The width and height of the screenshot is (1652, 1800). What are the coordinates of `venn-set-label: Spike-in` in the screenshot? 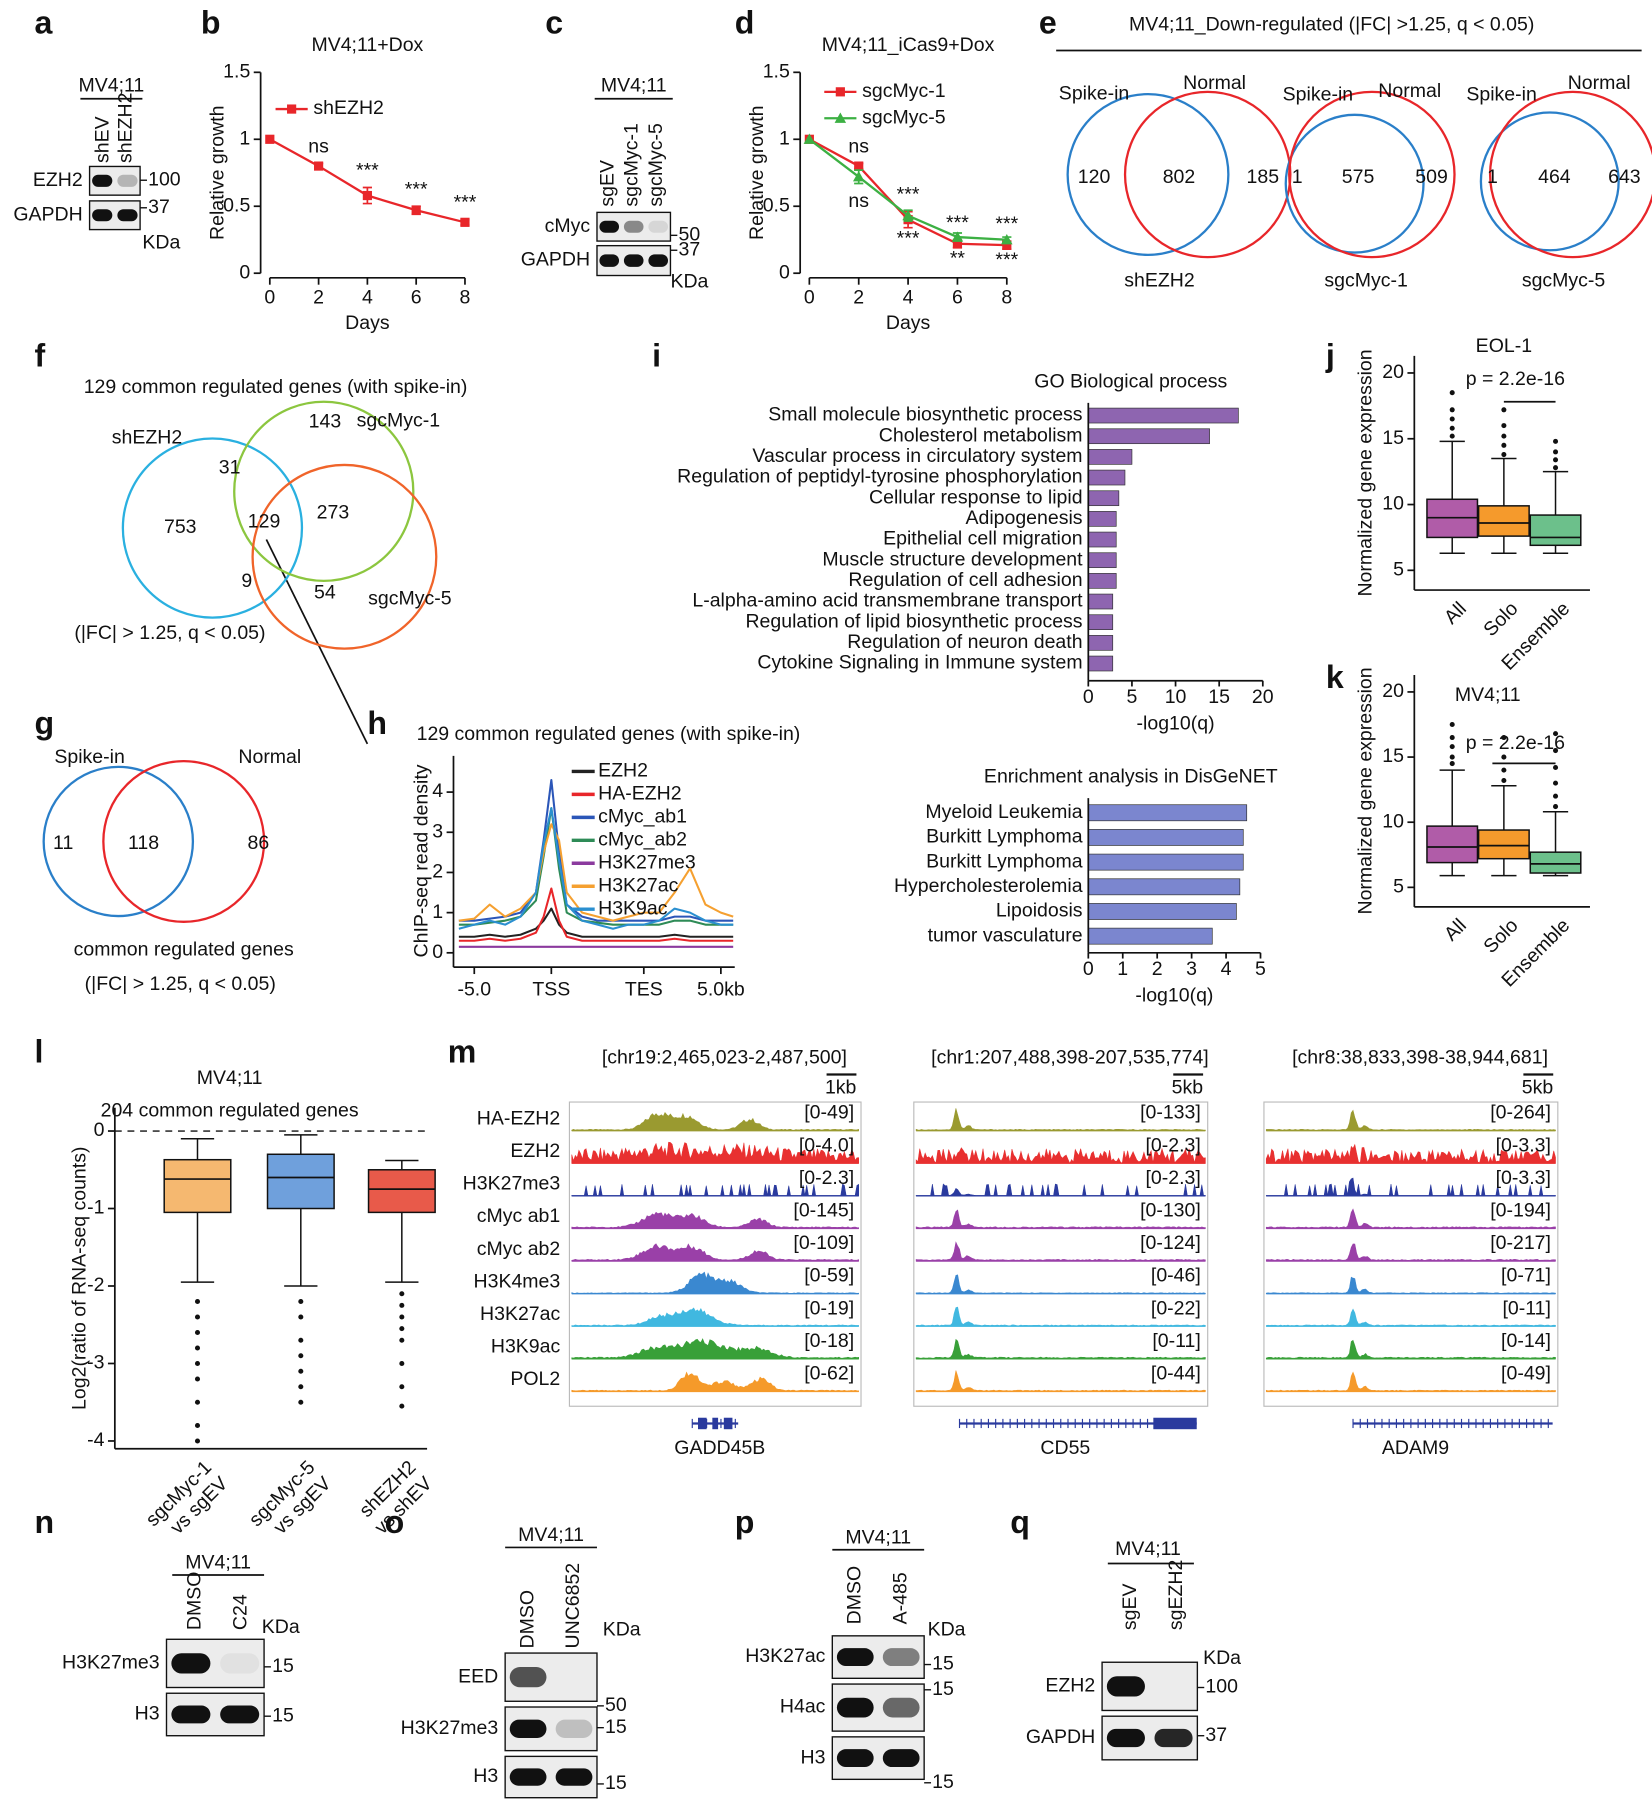 It's located at (89, 757).